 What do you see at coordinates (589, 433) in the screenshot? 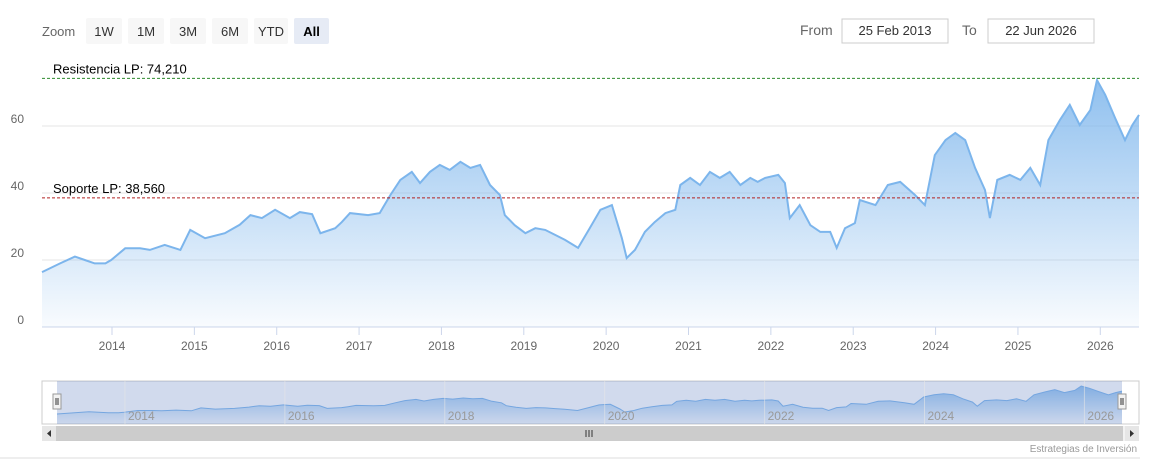
I see `scrollbar-grip` at bounding box center [589, 433].